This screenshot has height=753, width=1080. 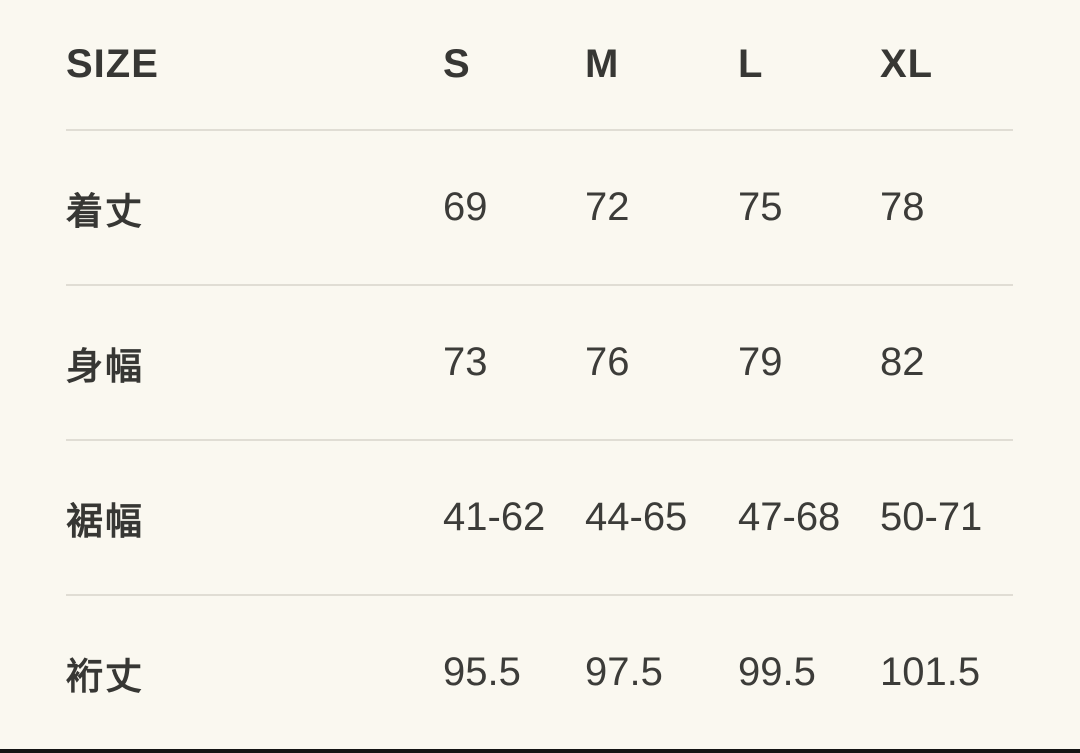 I want to click on size-column-header: SIZE, so click(x=112, y=64).